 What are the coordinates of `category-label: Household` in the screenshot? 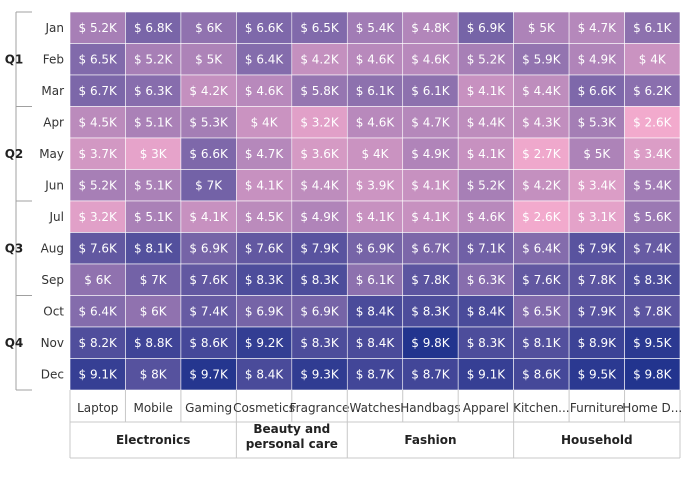 It's located at (597, 440).